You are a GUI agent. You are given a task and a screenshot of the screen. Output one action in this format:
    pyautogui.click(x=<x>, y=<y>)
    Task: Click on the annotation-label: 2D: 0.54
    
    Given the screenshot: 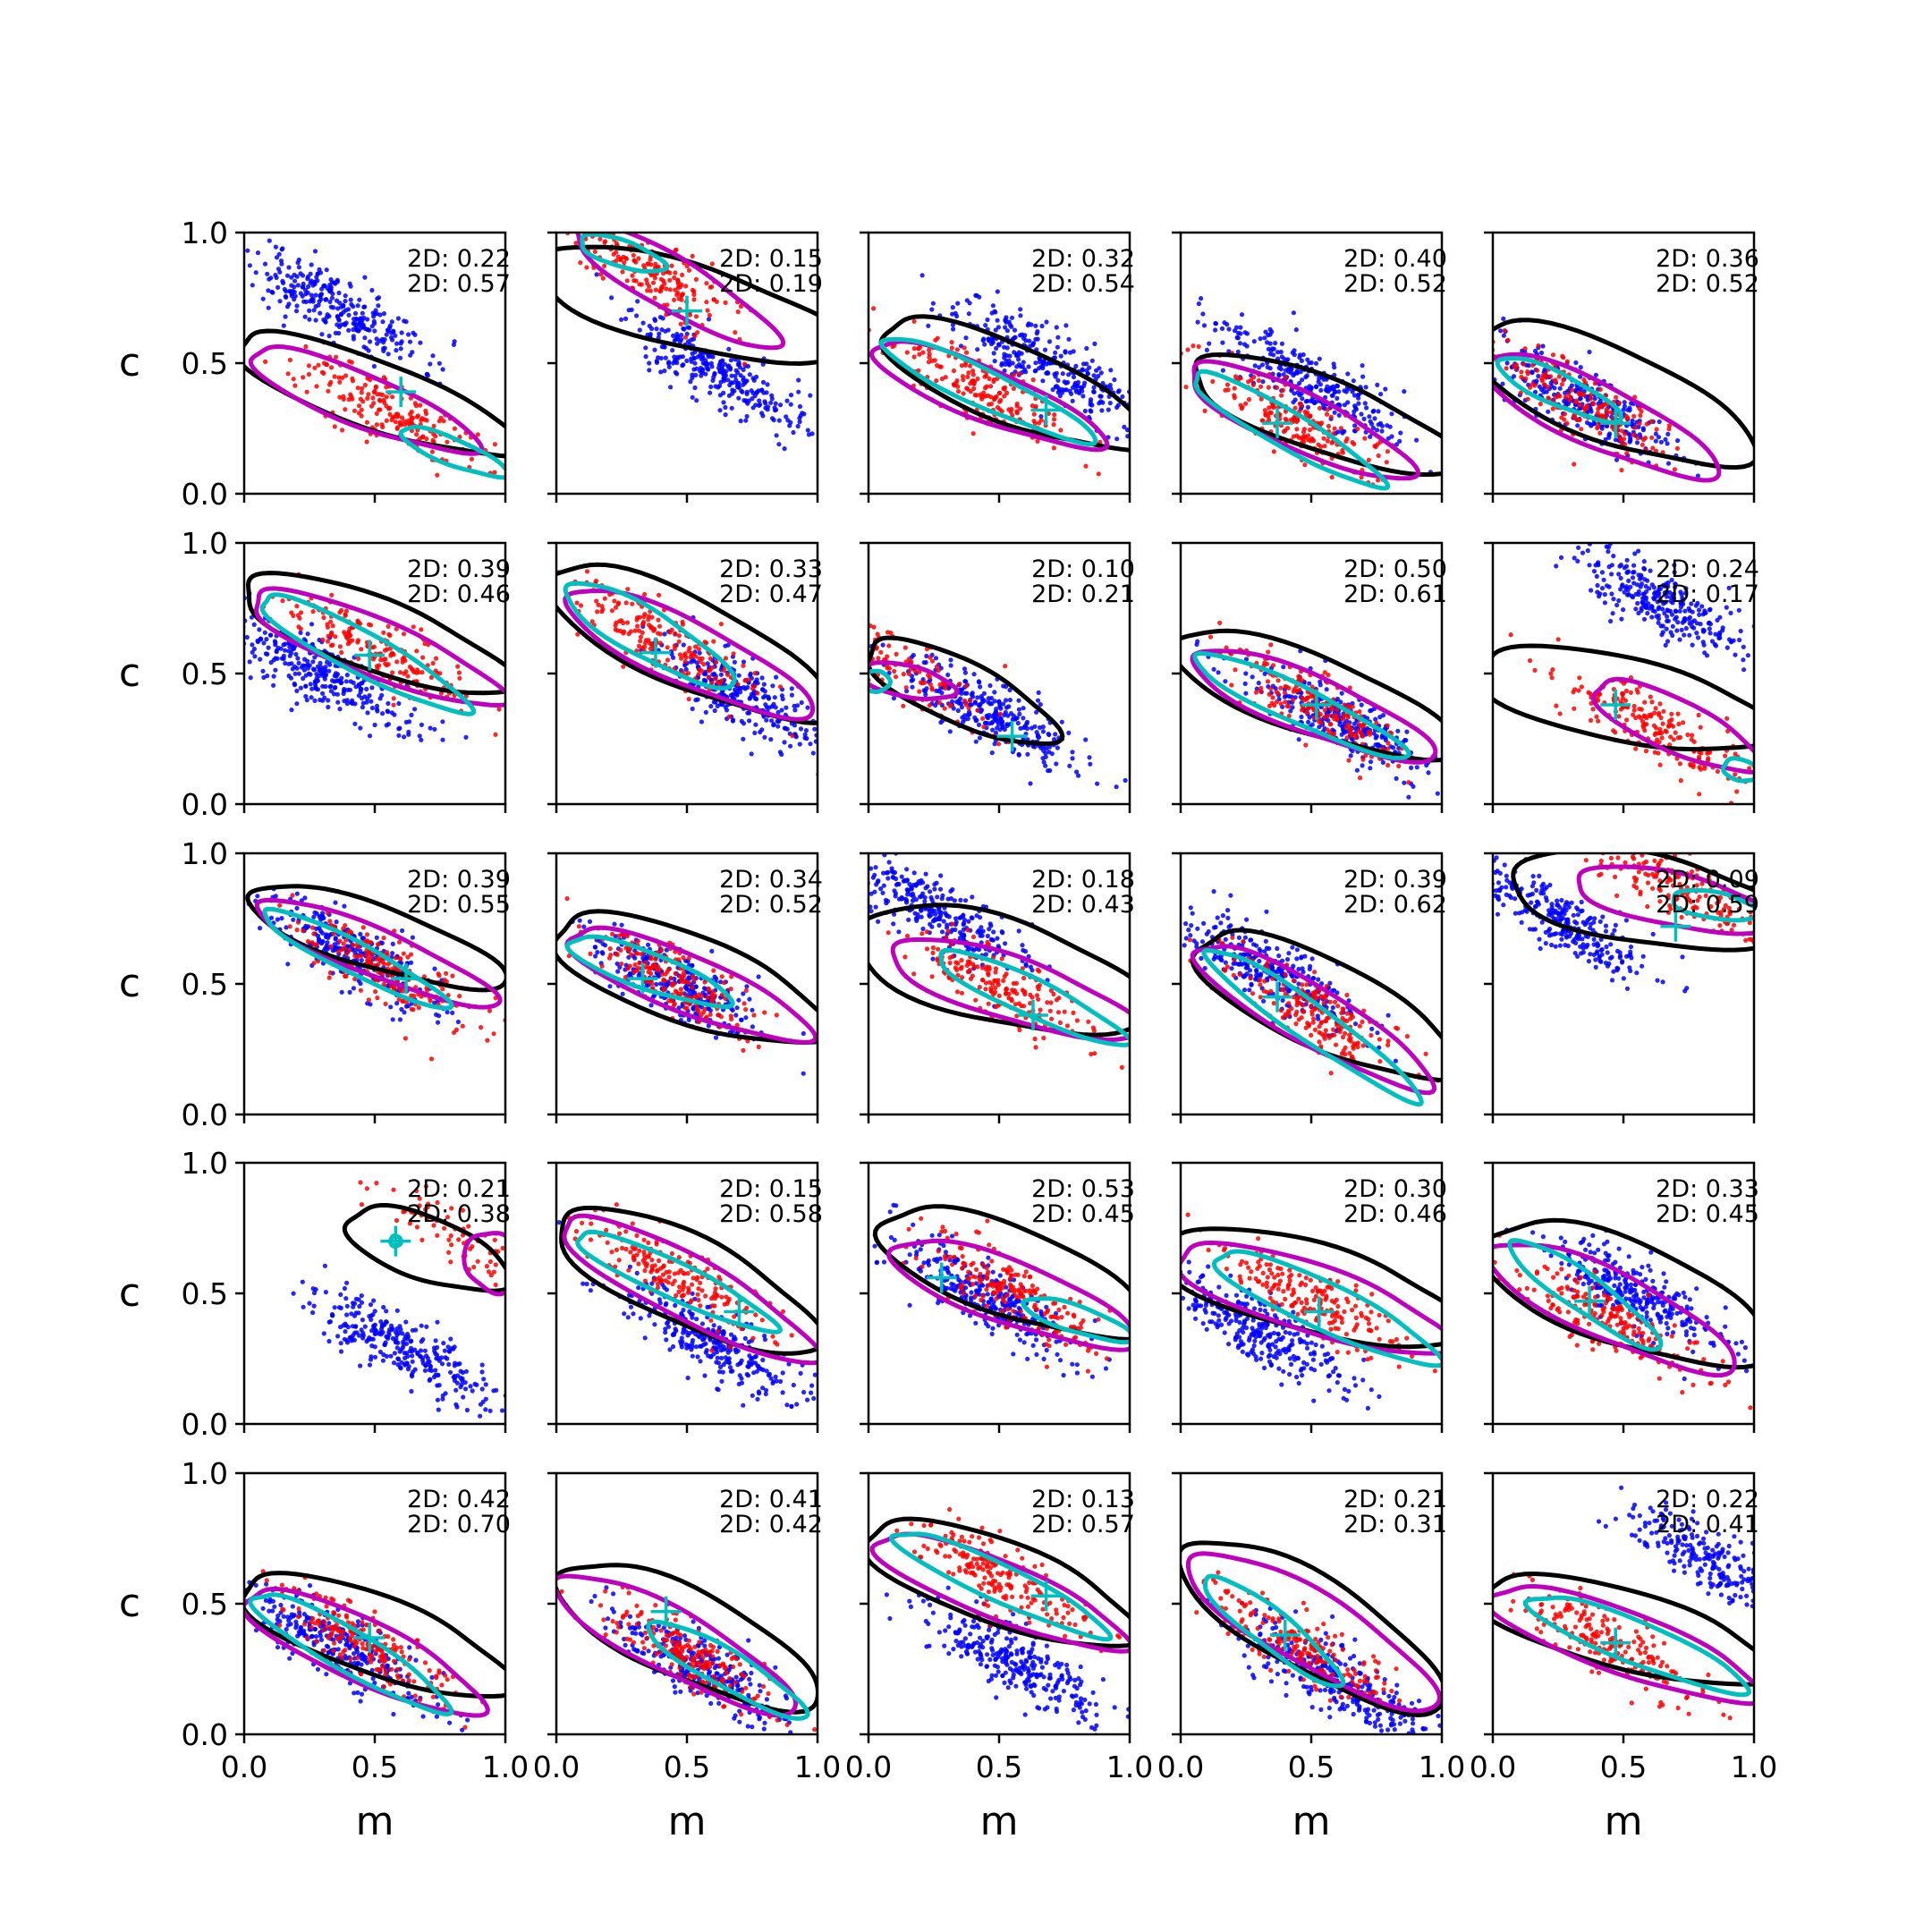 What is the action you would take?
    pyautogui.click(x=1083, y=284)
    